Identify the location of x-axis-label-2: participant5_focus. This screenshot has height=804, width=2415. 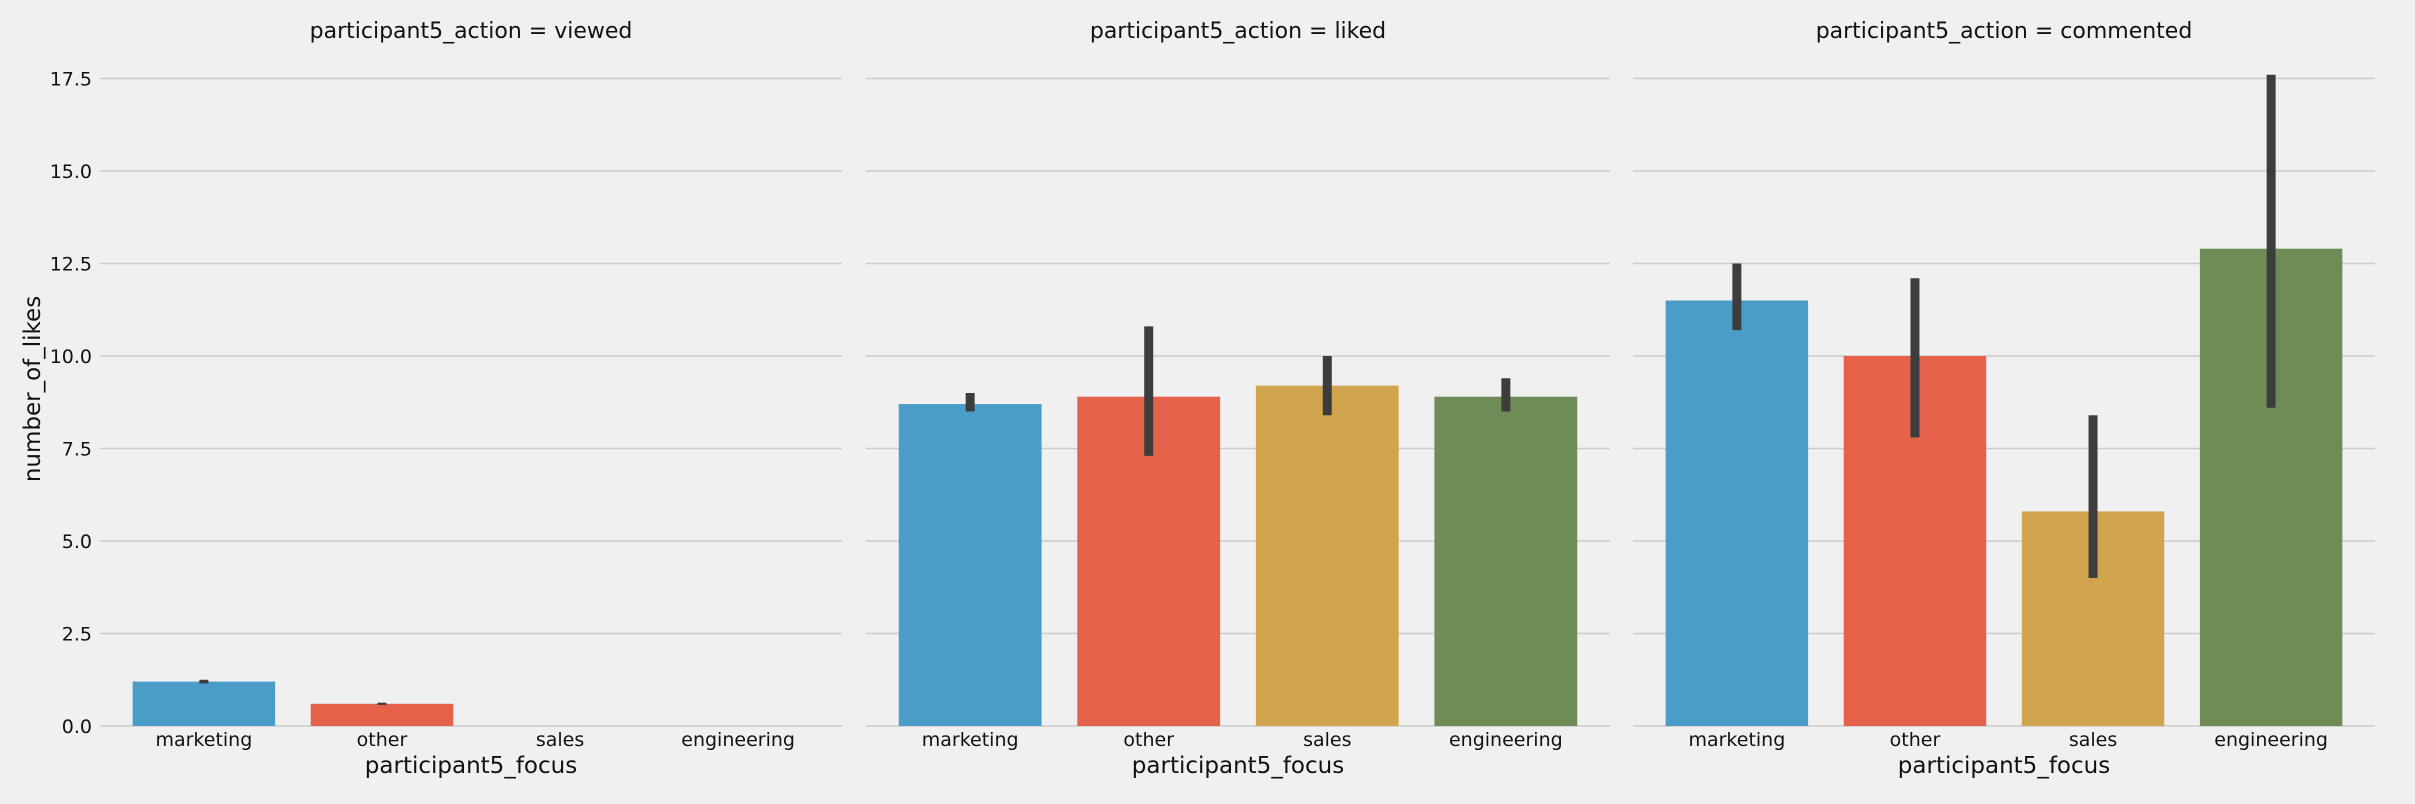
(2004, 766).